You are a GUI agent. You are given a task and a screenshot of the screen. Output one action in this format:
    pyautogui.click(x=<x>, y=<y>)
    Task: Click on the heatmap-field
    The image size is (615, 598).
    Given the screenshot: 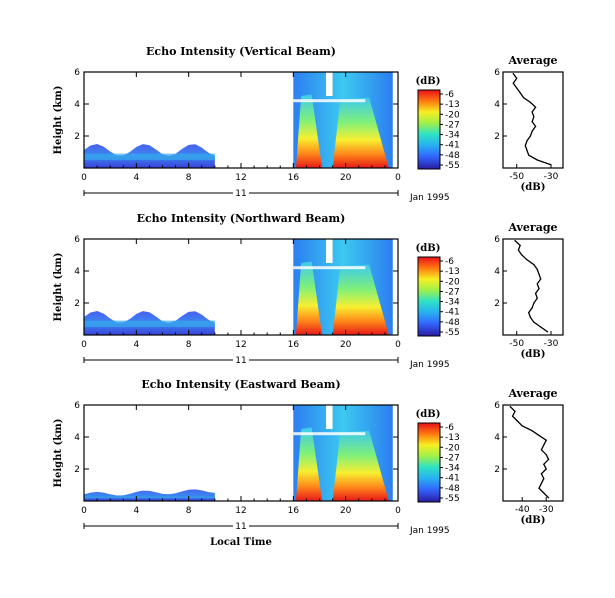 What is the action you would take?
    pyautogui.click(x=238, y=453)
    